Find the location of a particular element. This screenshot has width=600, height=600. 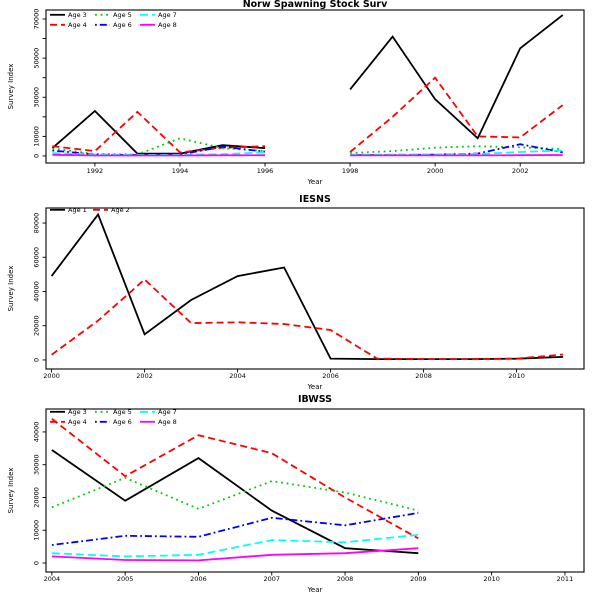

legend-label-age-1: Age 1 is located at coordinates (77, 210).